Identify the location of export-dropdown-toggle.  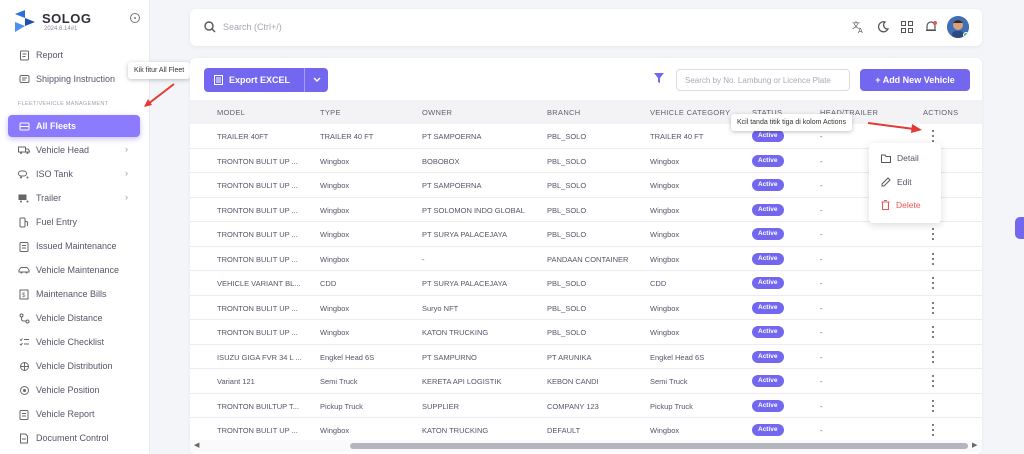
(316, 80).